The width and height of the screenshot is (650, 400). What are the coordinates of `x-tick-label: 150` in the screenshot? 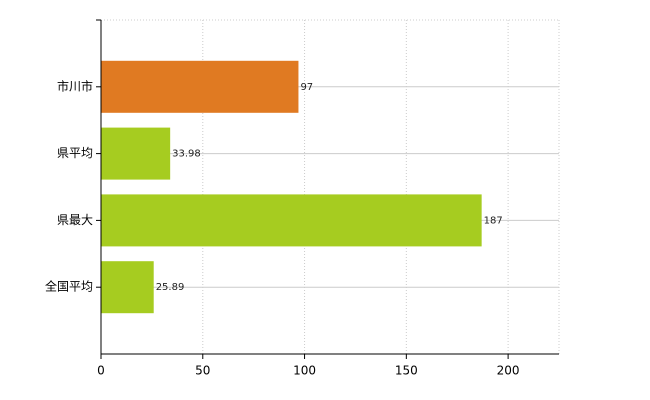 It's located at (406, 371).